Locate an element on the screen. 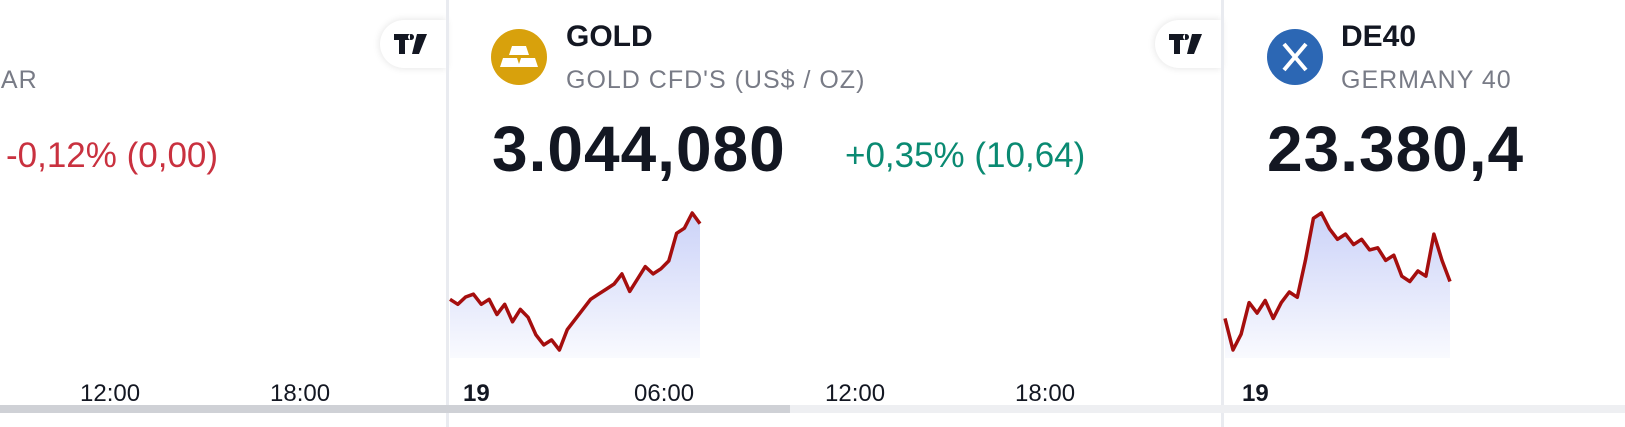  scrollbar-track is located at coordinates (812, 409).